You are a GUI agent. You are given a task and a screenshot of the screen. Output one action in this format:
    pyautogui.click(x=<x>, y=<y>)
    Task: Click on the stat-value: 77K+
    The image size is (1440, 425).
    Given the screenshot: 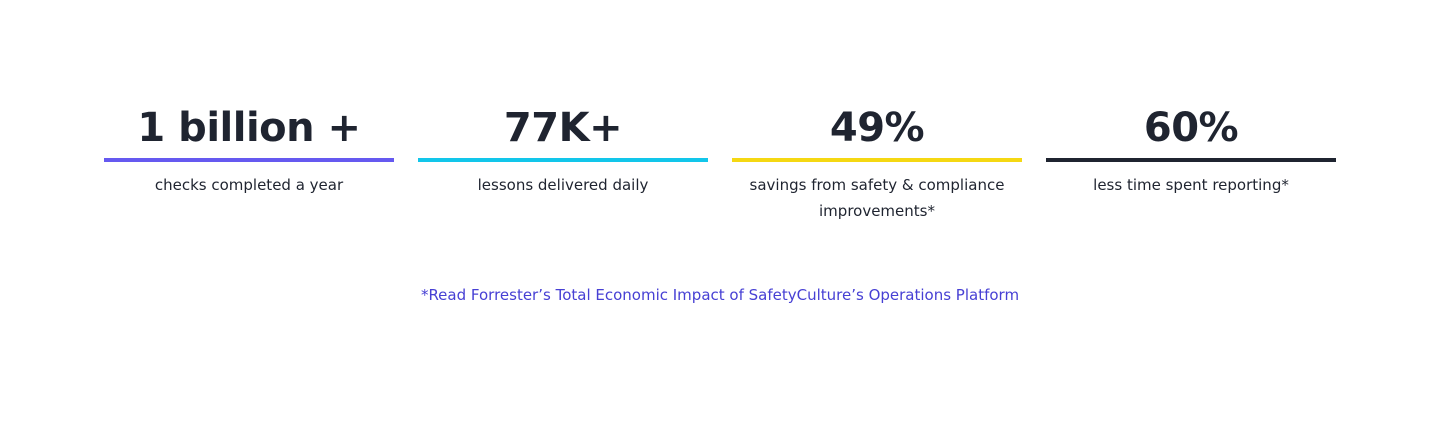 What is the action you would take?
    pyautogui.click(x=563, y=128)
    